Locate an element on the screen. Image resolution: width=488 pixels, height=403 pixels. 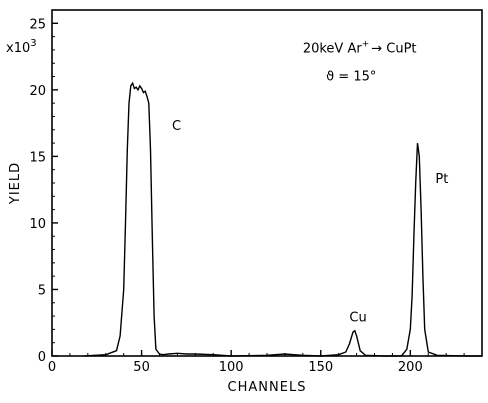
x-tick-label: 200 is located at coordinates (410, 367).